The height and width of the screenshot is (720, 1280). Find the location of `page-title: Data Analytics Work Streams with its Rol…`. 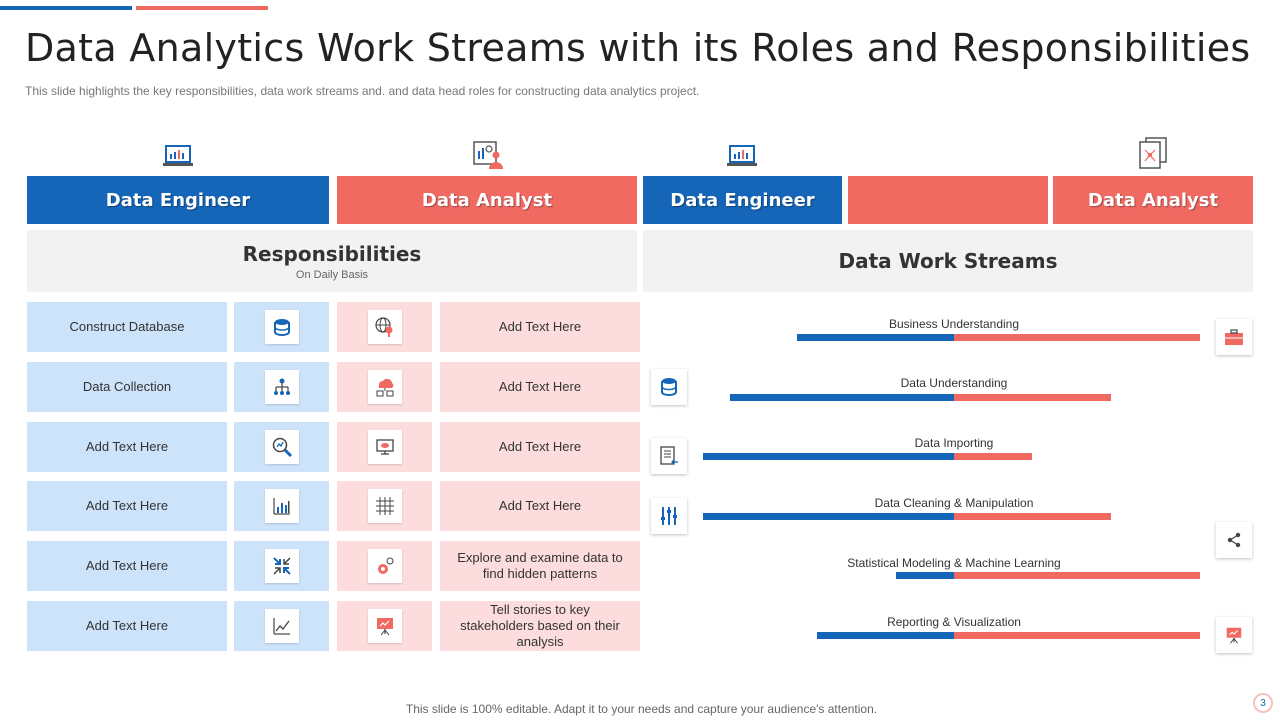

page-title: Data Analytics Work Streams with its Rol… is located at coordinates (638, 48).